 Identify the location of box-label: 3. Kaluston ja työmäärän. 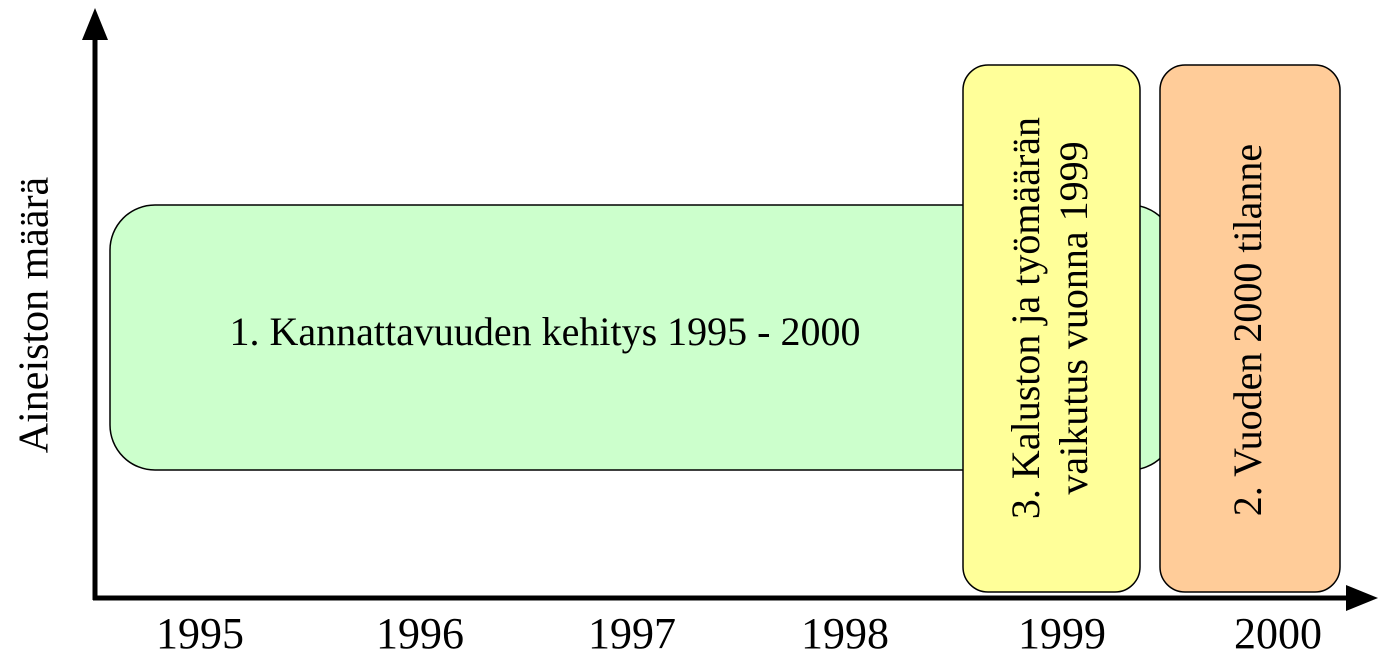
(1025, 318).